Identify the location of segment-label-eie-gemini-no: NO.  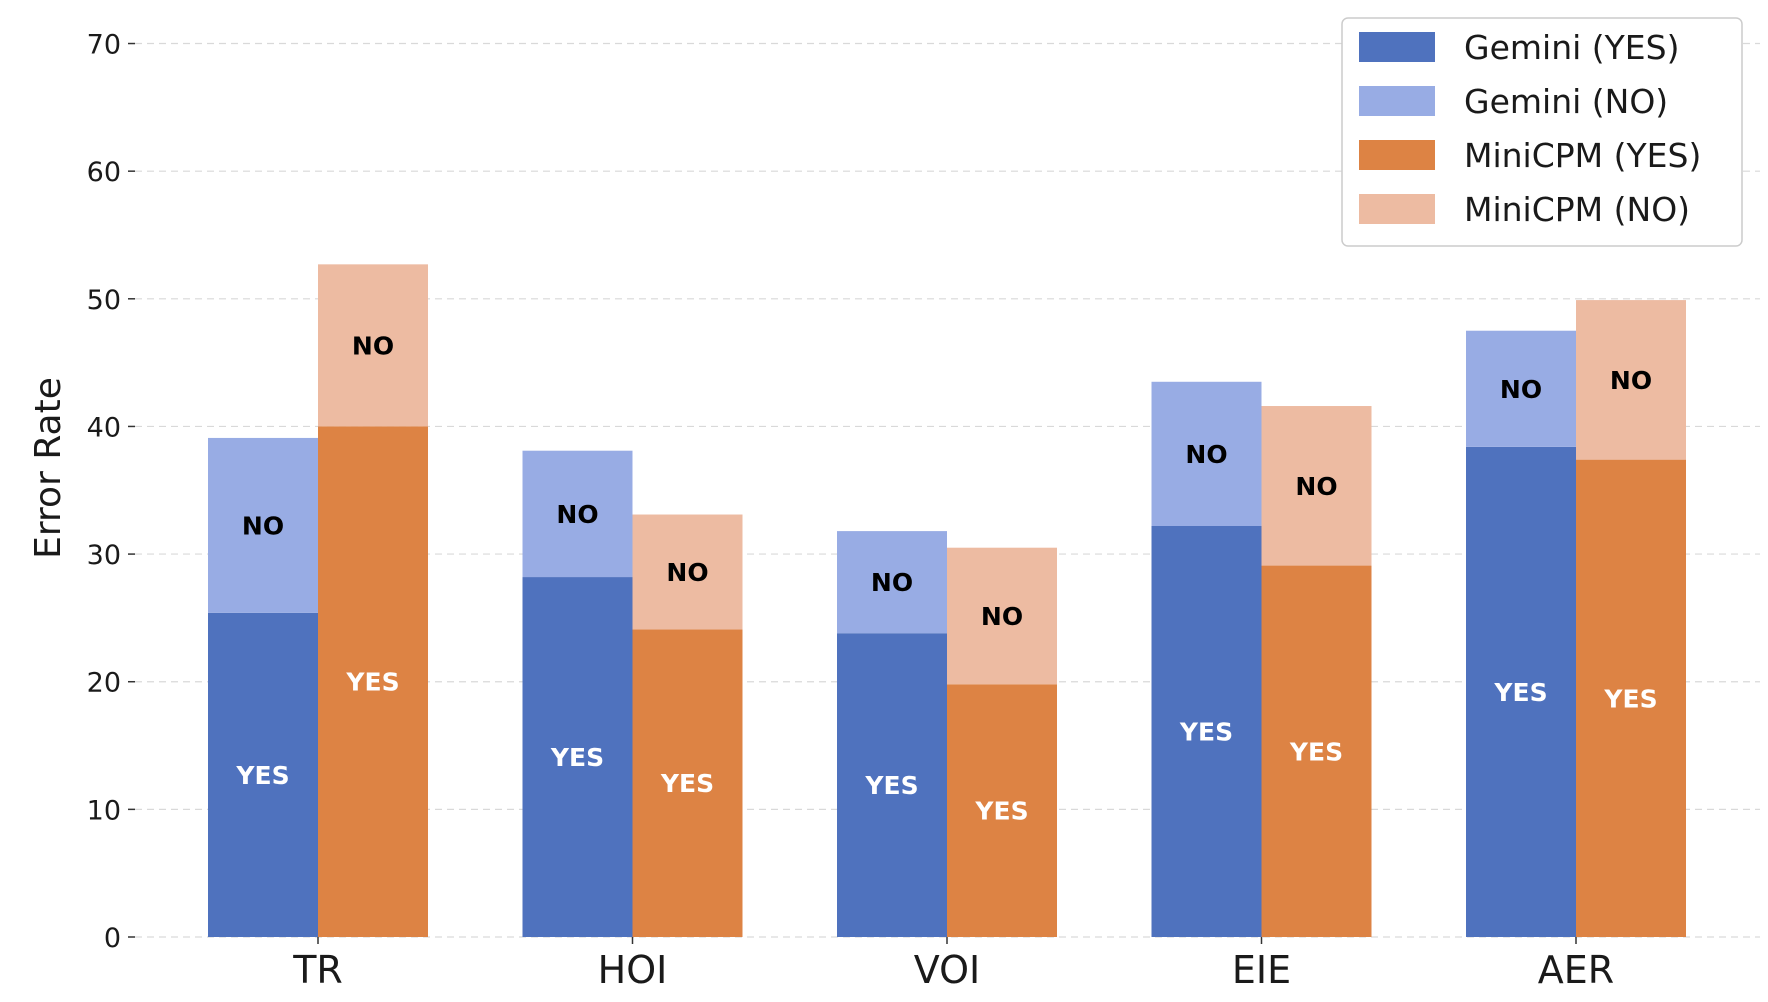
(1206, 454).